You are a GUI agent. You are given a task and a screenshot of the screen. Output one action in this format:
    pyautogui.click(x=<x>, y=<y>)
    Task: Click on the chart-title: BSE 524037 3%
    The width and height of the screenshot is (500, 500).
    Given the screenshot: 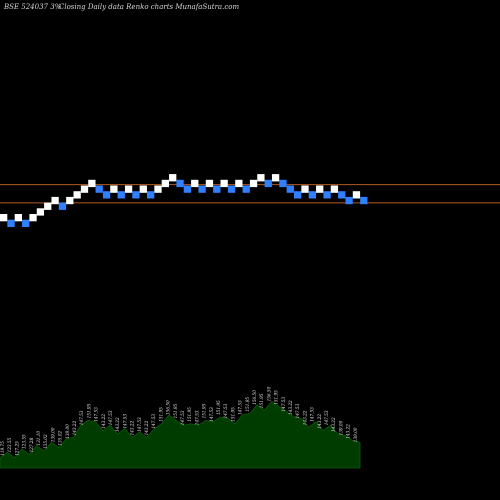 What is the action you would take?
    pyautogui.click(x=32, y=7)
    